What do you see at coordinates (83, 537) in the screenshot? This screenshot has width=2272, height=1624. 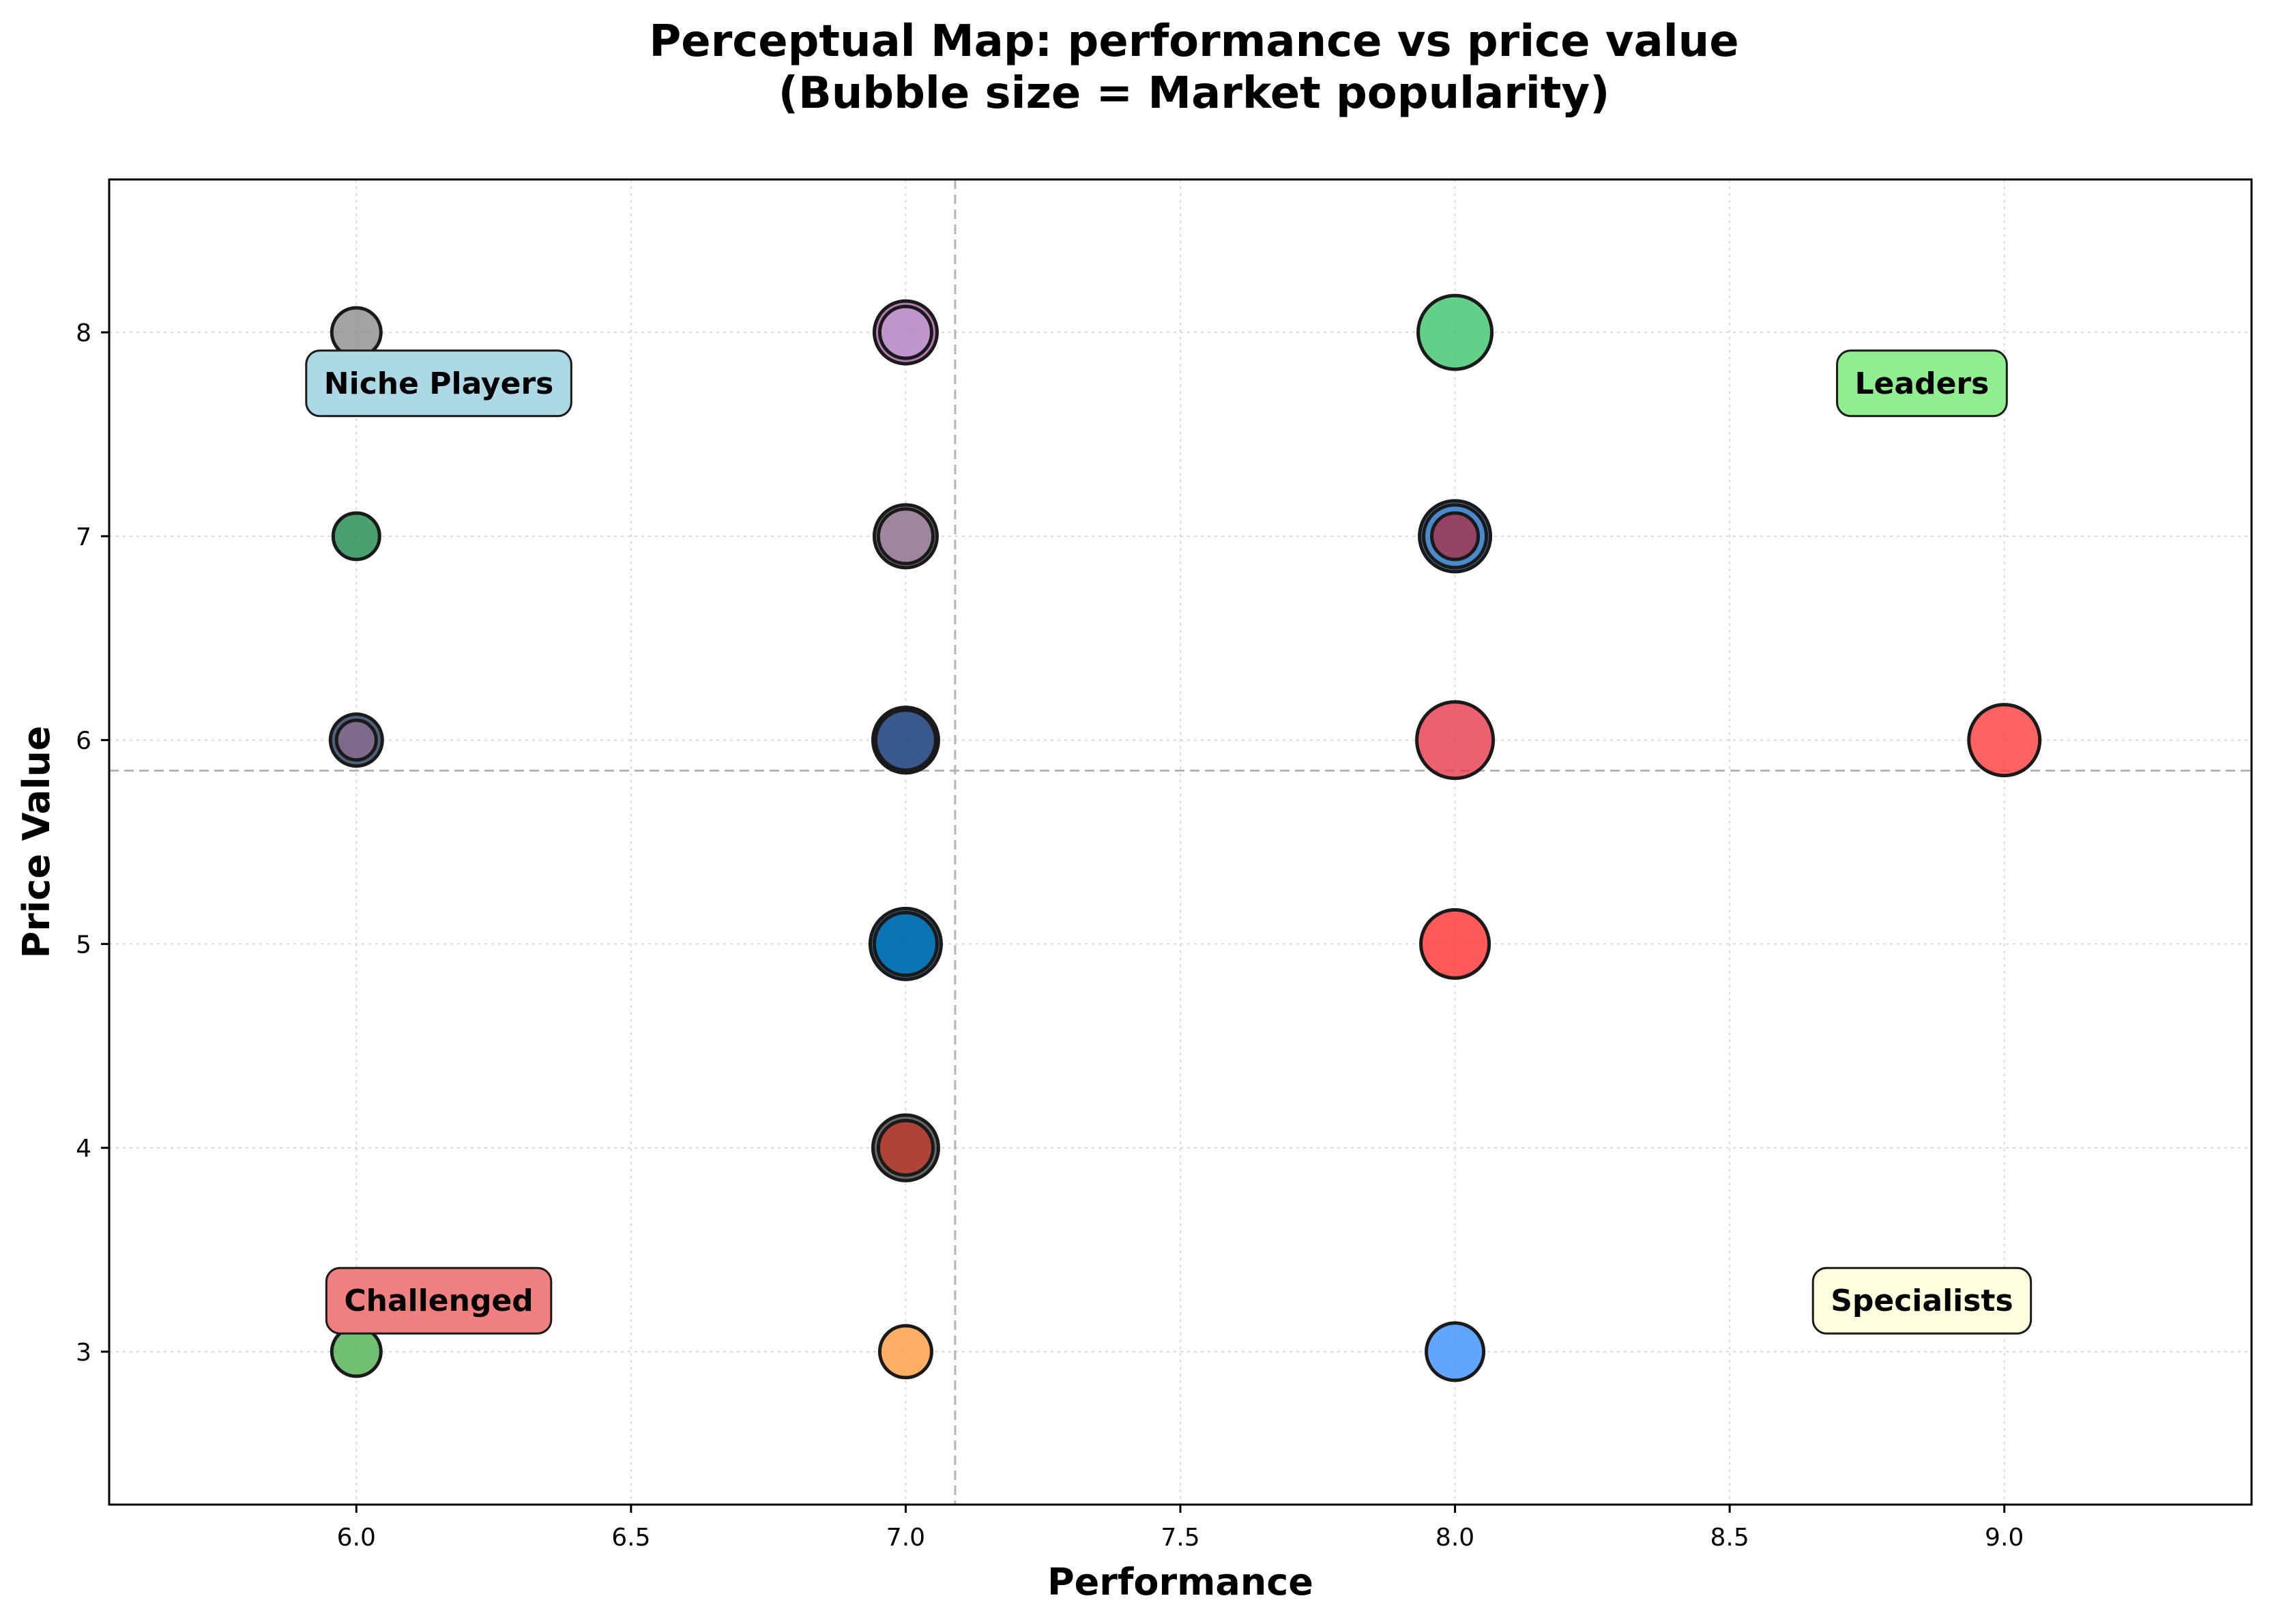 I see `y-tick-label: 7` at bounding box center [83, 537].